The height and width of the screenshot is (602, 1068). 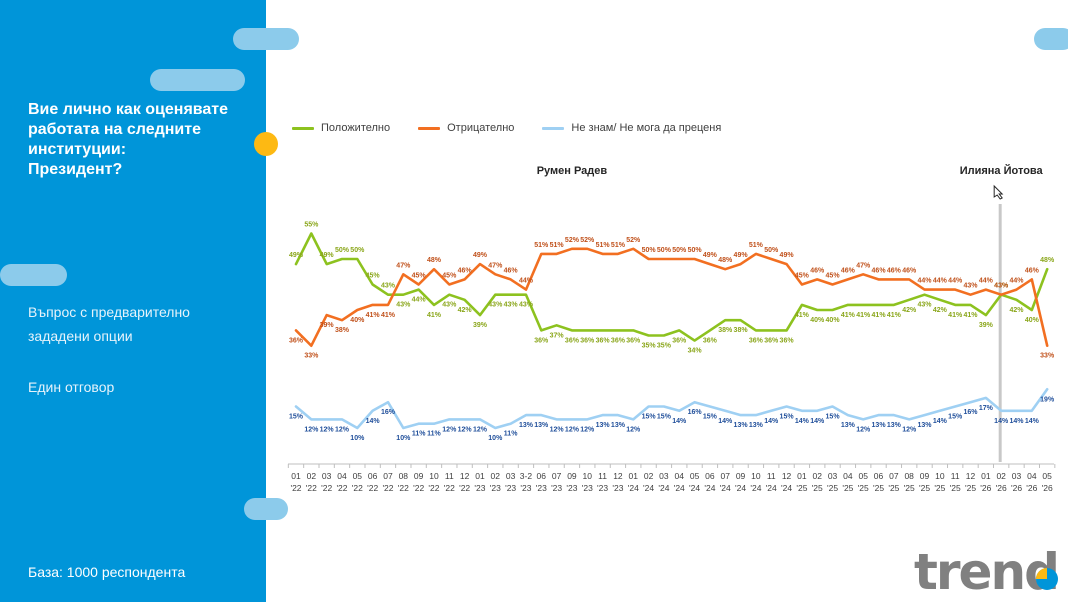 I want to click on data-label-dontknow: 19%, so click(x=1047, y=399).